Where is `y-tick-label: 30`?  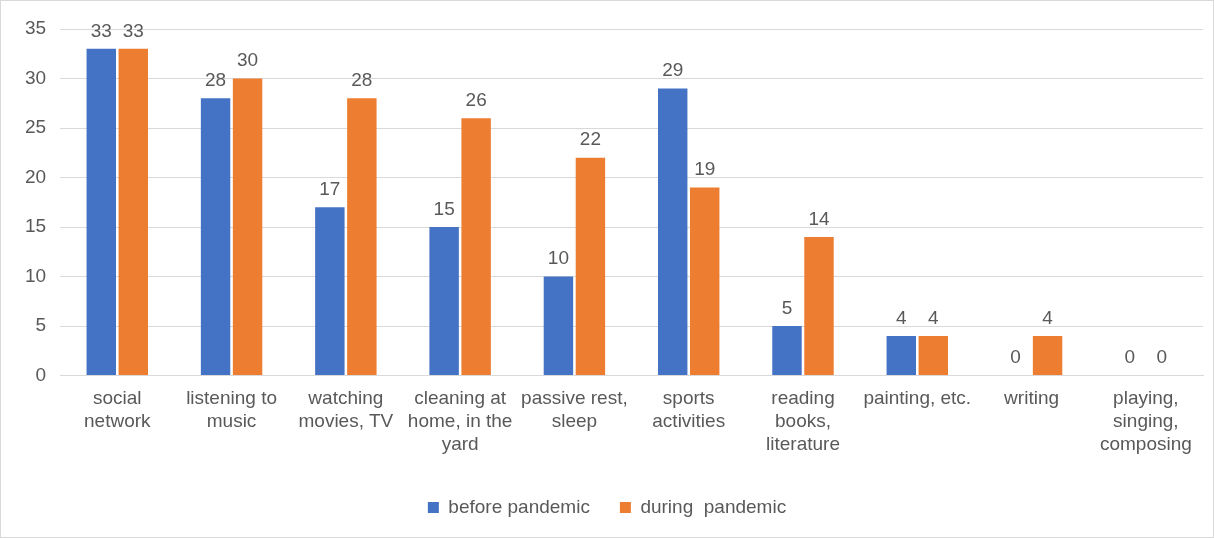
y-tick-label: 30 is located at coordinates (35, 77).